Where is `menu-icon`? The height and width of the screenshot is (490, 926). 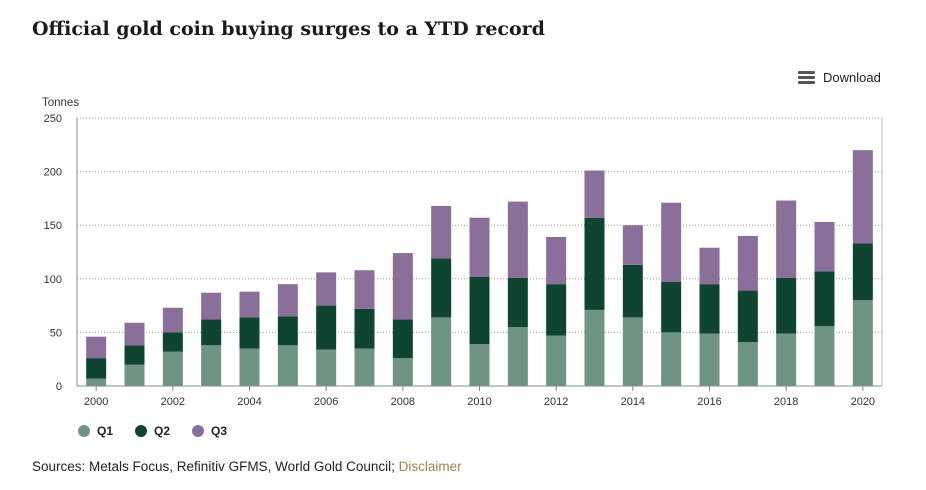
menu-icon is located at coordinates (806, 77).